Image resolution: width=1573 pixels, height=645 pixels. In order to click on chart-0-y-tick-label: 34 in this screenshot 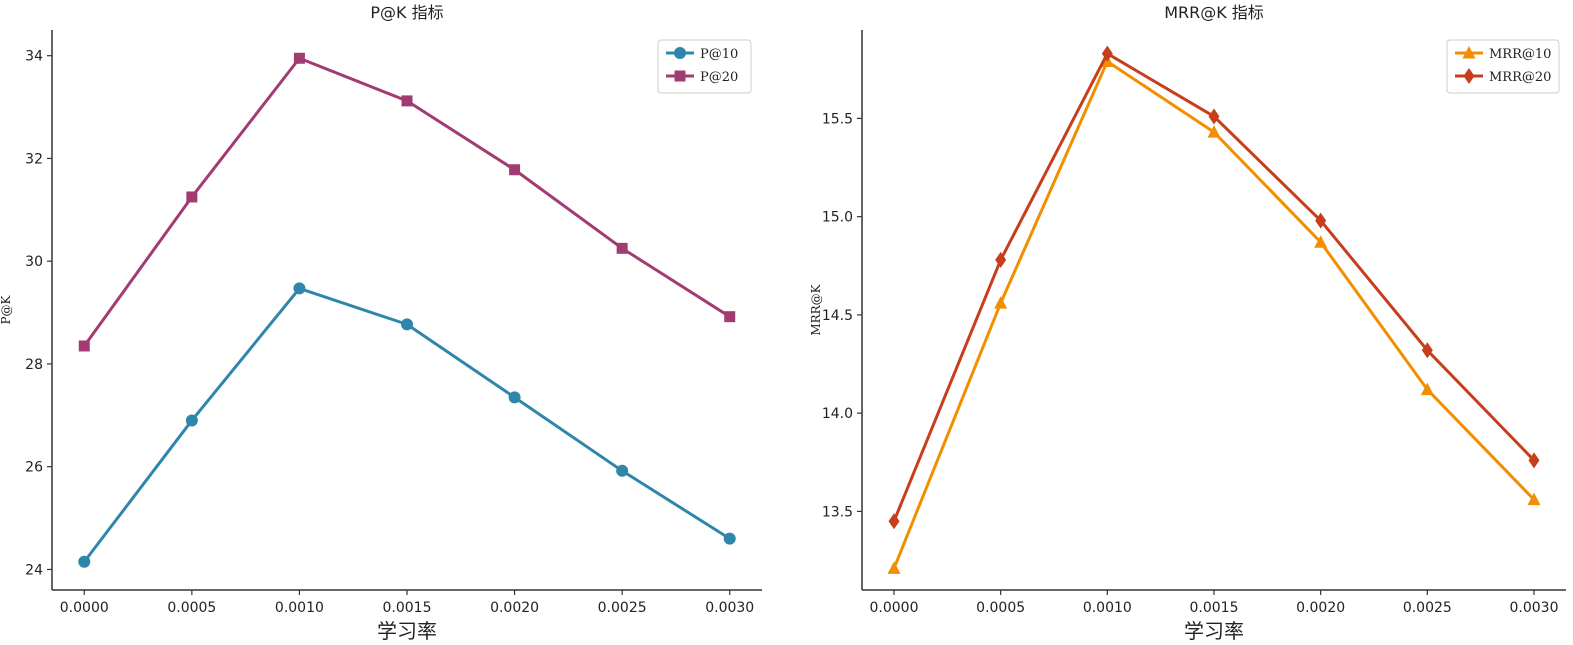, I will do `click(34, 57)`.